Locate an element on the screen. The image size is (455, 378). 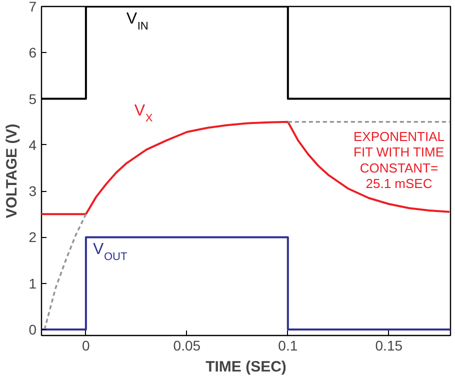
y-tick-label: 5 is located at coordinates (32, 98).